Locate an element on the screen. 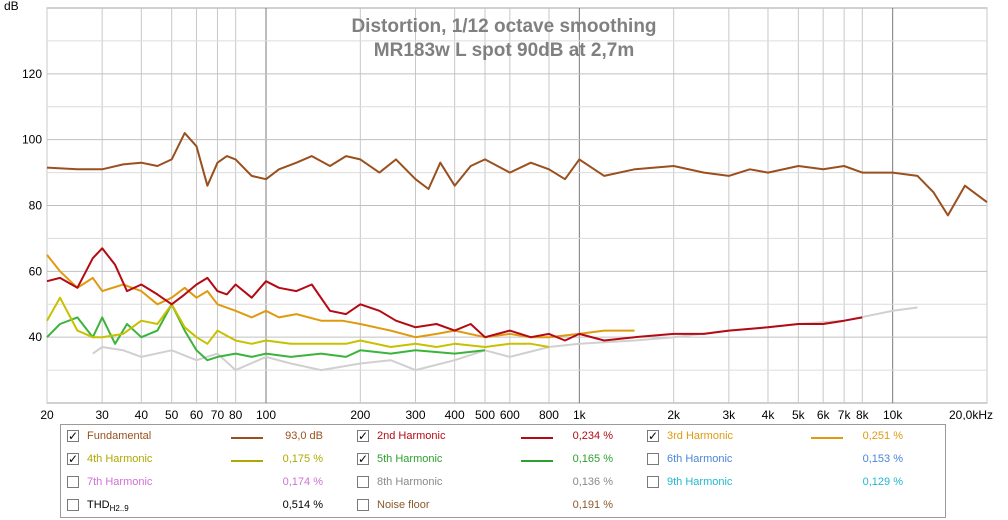  legend-label: 8th Harmonic is located at coordinates (410, 482).